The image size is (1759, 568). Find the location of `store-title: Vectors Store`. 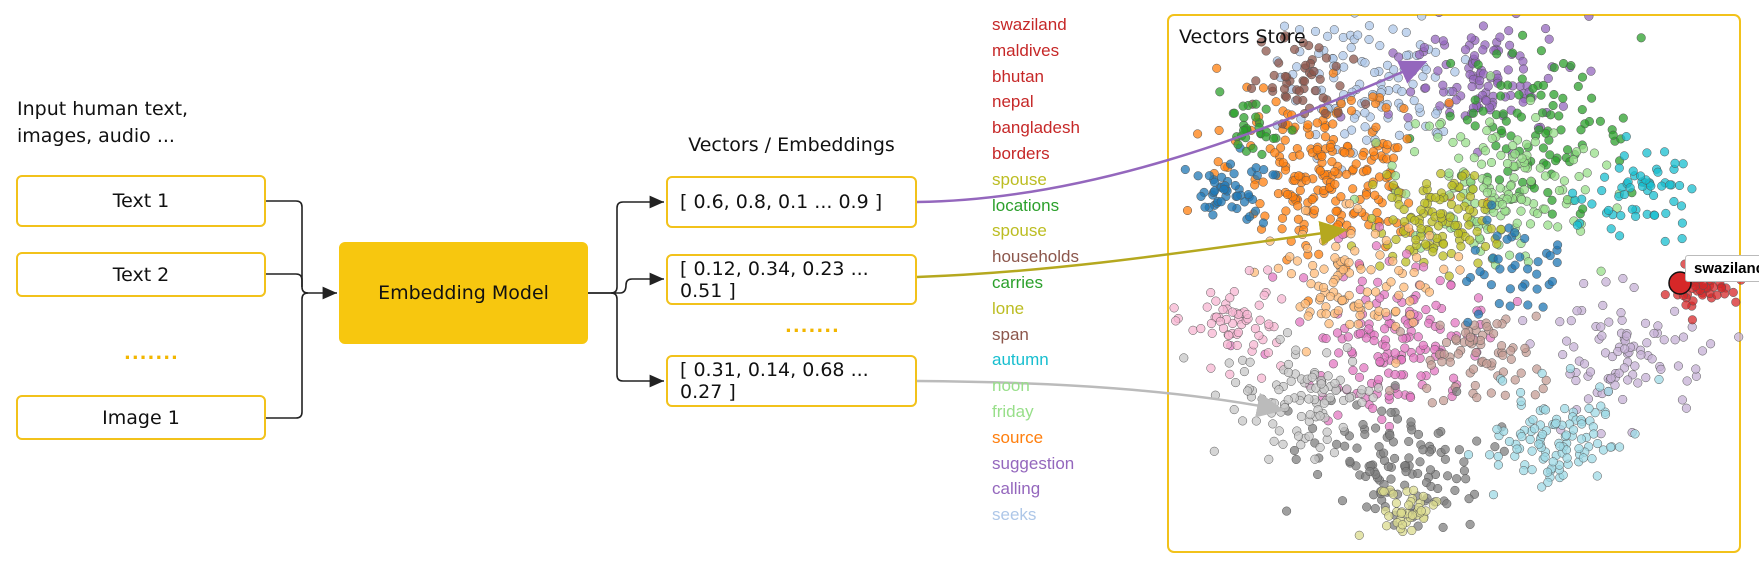

store-title: Vectors Store is located at coordinates (1242, 37).